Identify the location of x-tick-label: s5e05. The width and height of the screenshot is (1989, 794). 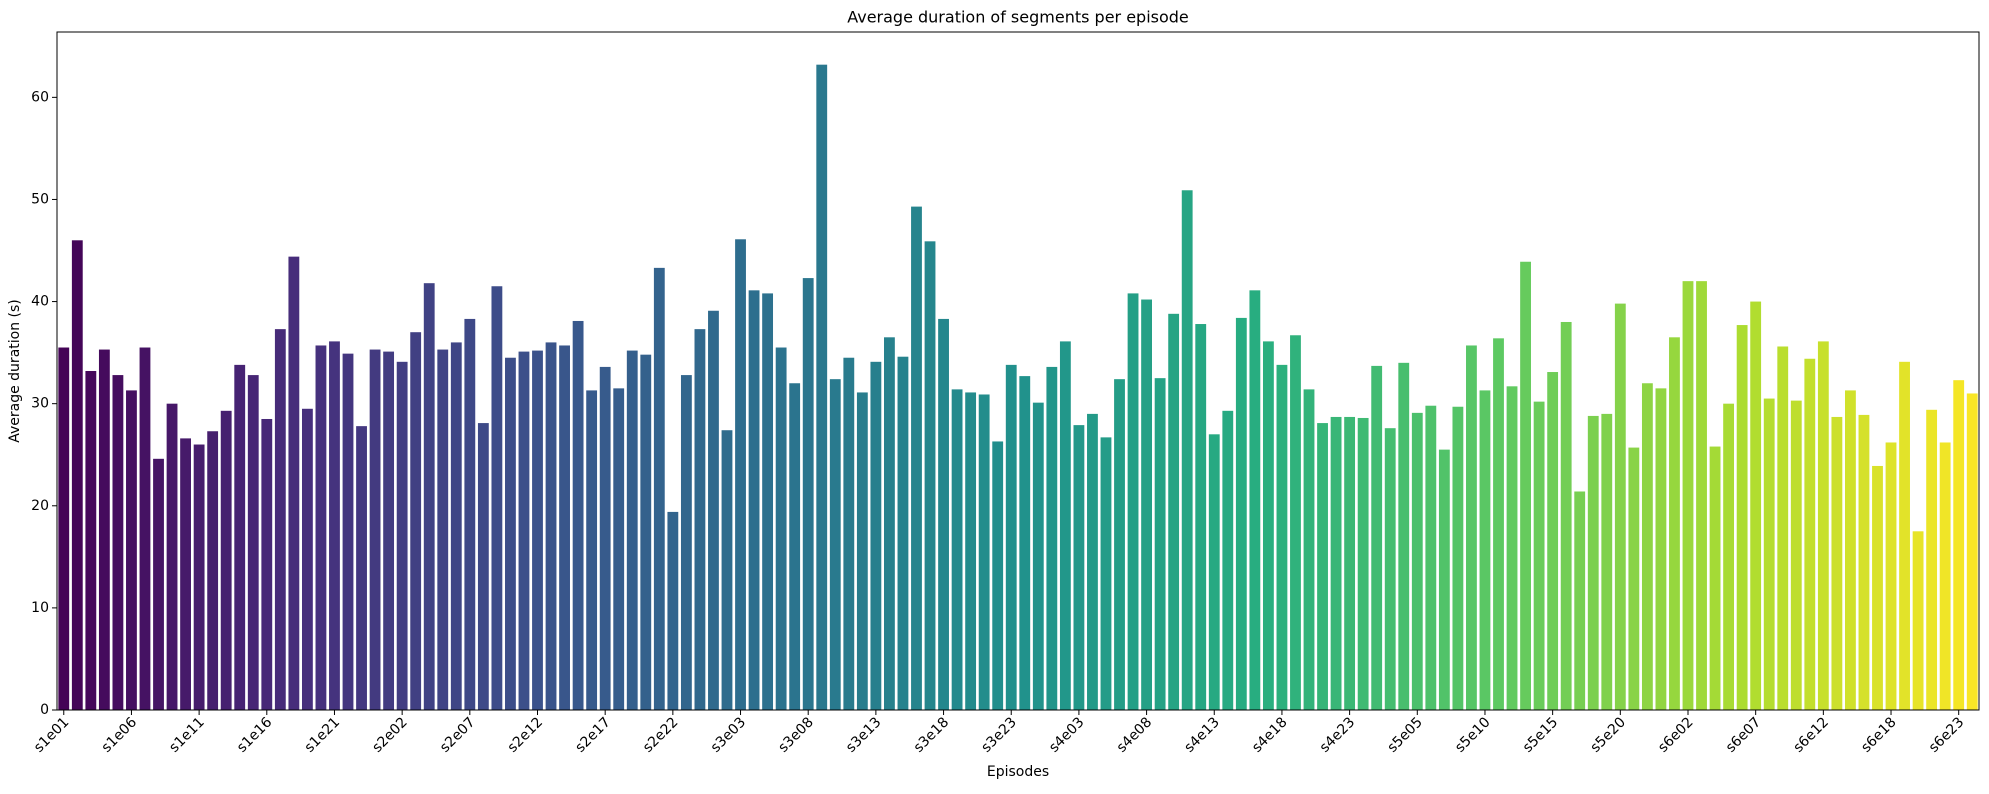
(1404, 734).